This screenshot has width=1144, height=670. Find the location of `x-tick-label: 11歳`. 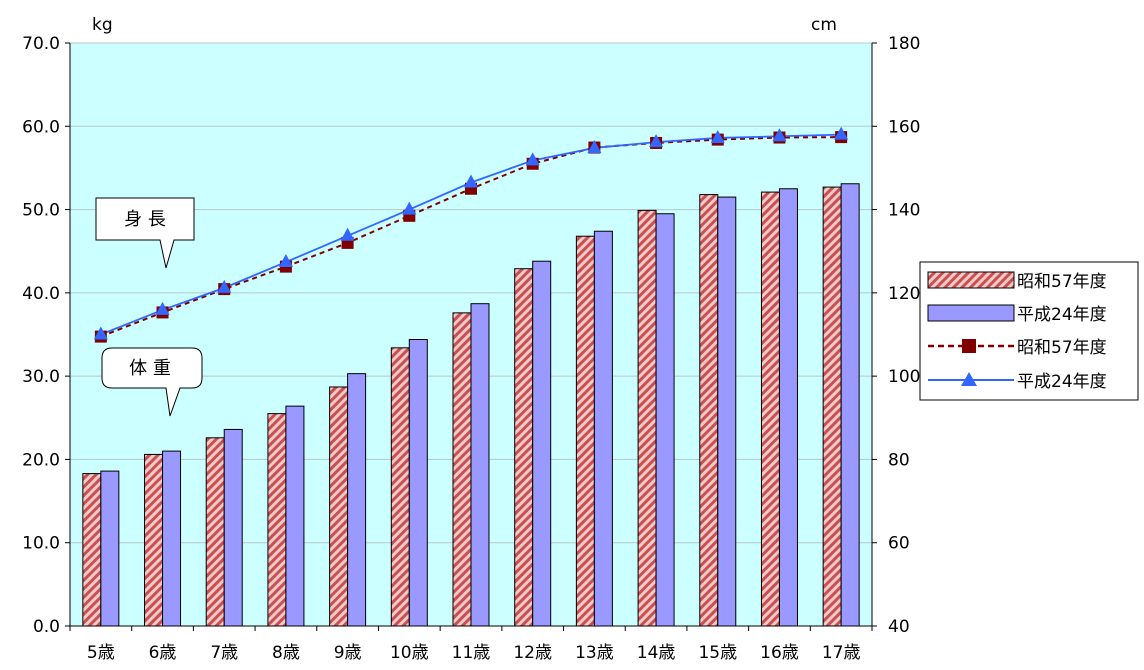

x-tick-label: 11歳 is located at coordinates (471, 653).